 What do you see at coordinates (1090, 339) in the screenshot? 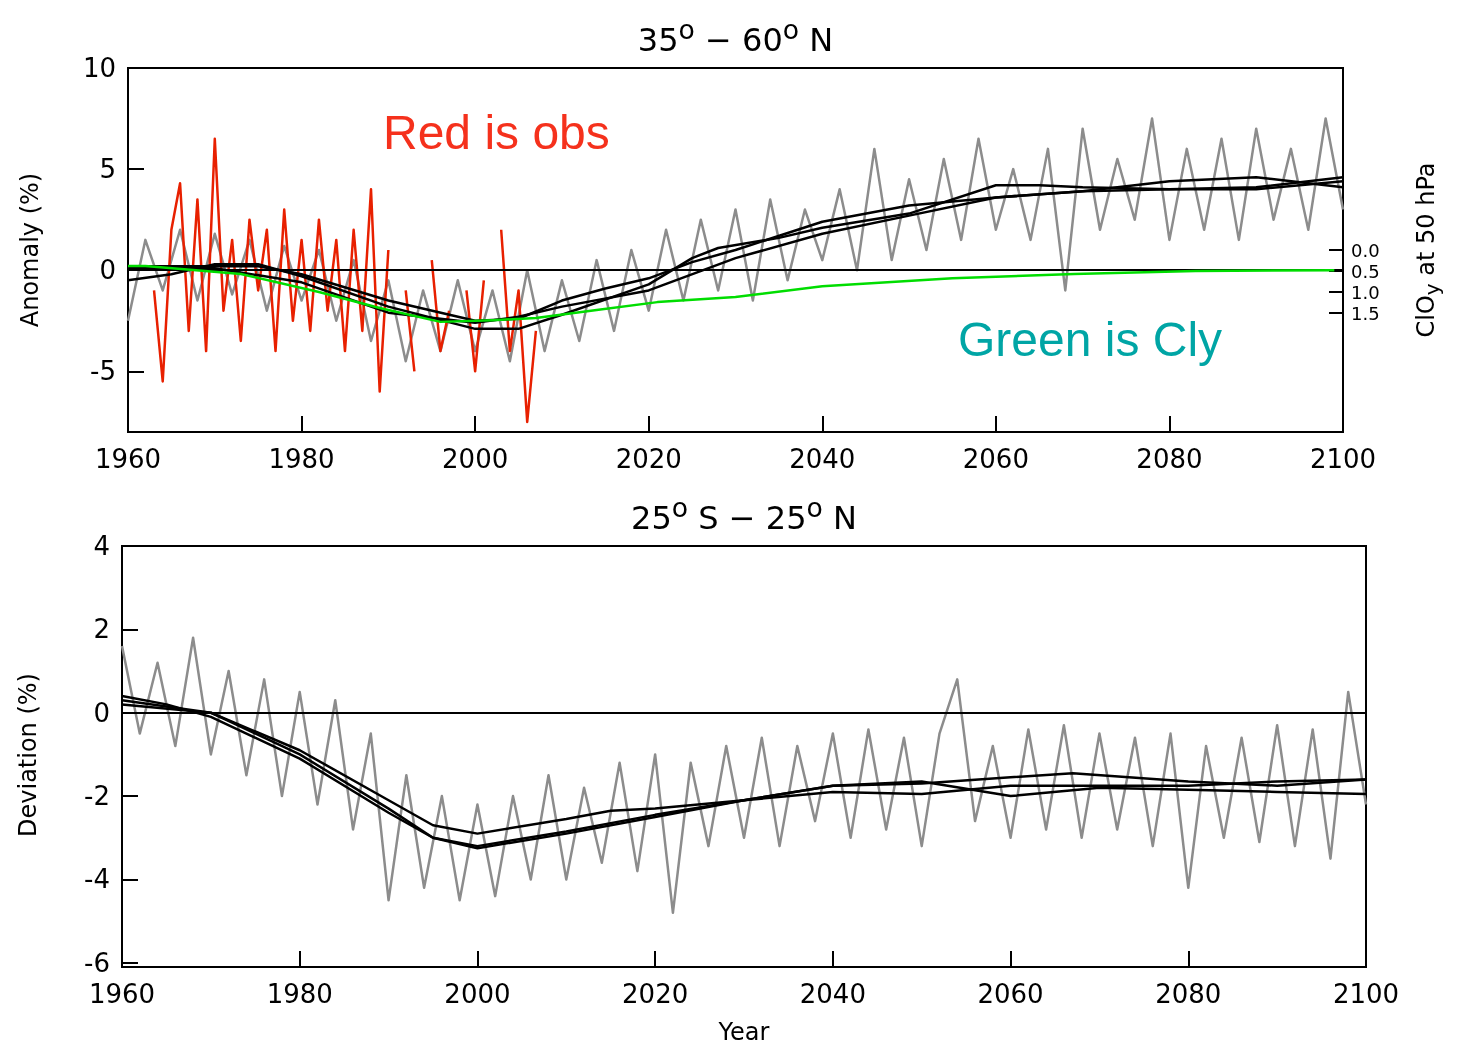
I see `annotation: Green is Cly` at bounding box center [1090, 339].